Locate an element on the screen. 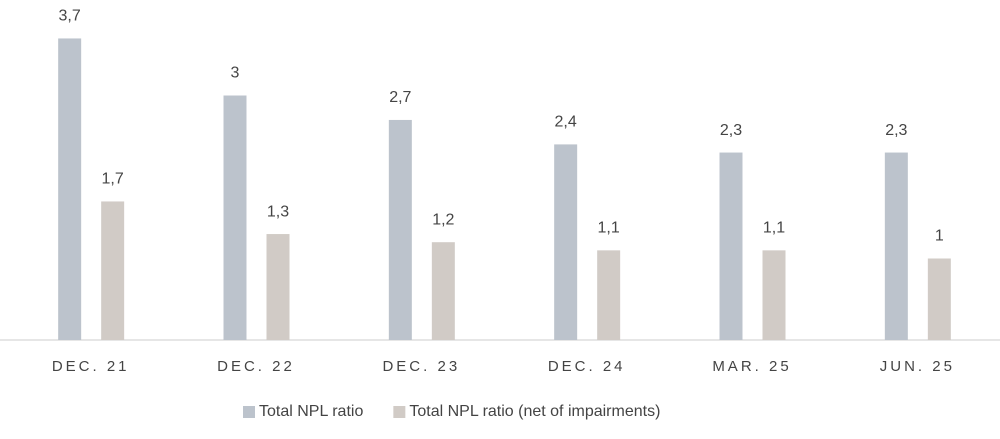 The height and width of the screenshot is (439, 1000). legend-label: Total NPL ratio is located at coordinates (311, 411).